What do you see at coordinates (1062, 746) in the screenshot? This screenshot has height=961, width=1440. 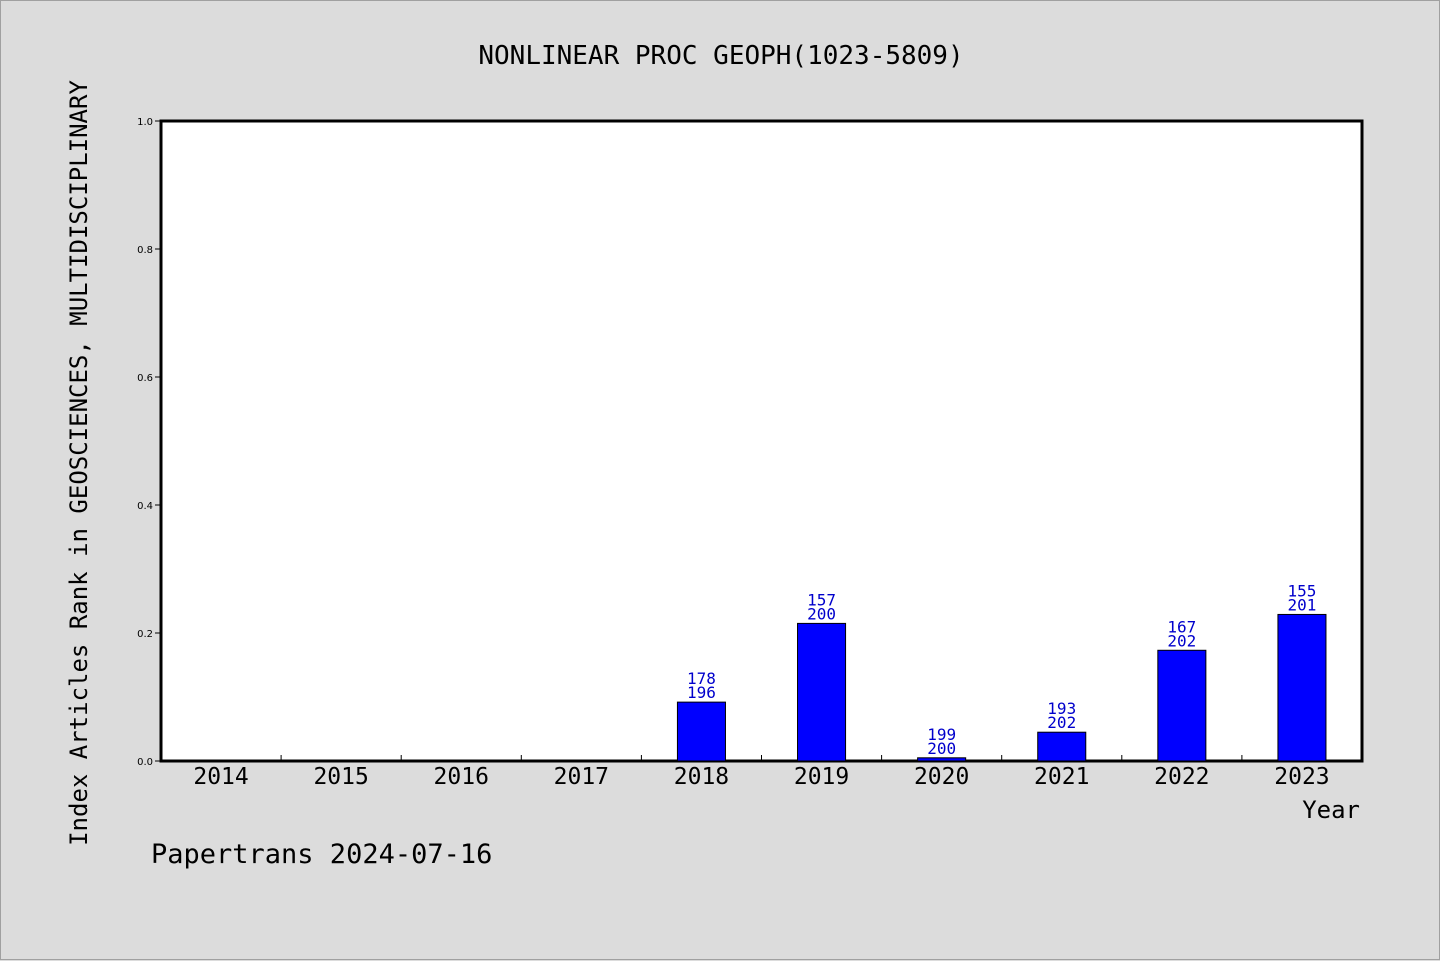 I see `bar-2021` at bounding box center [1062, 746].